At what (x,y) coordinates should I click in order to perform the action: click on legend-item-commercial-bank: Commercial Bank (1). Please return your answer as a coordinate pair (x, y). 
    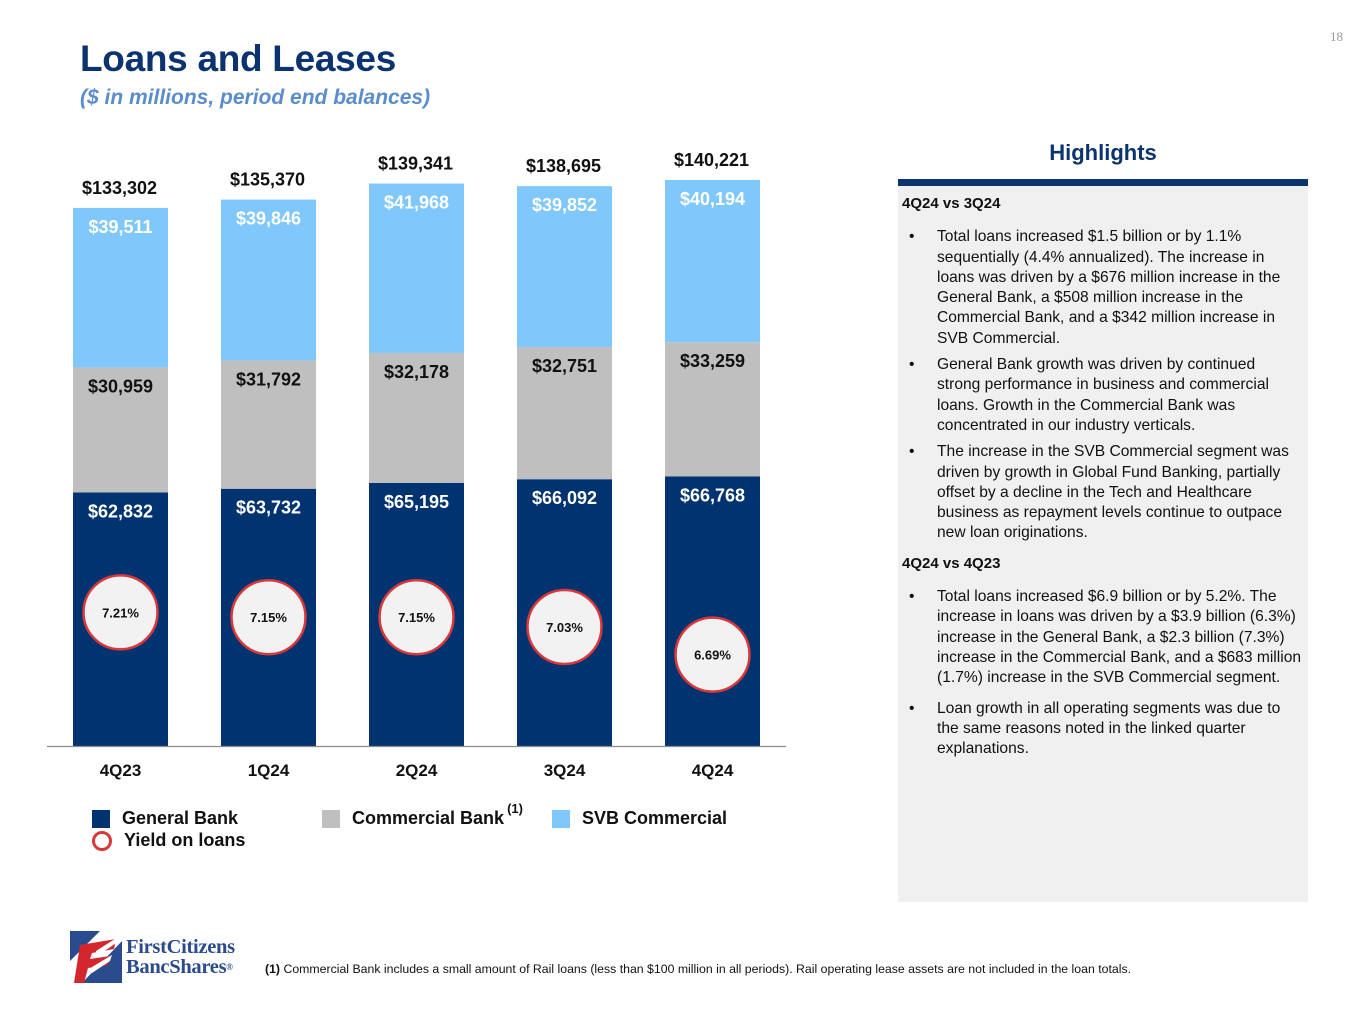
    Looking at the image, I should click on (422, 815).